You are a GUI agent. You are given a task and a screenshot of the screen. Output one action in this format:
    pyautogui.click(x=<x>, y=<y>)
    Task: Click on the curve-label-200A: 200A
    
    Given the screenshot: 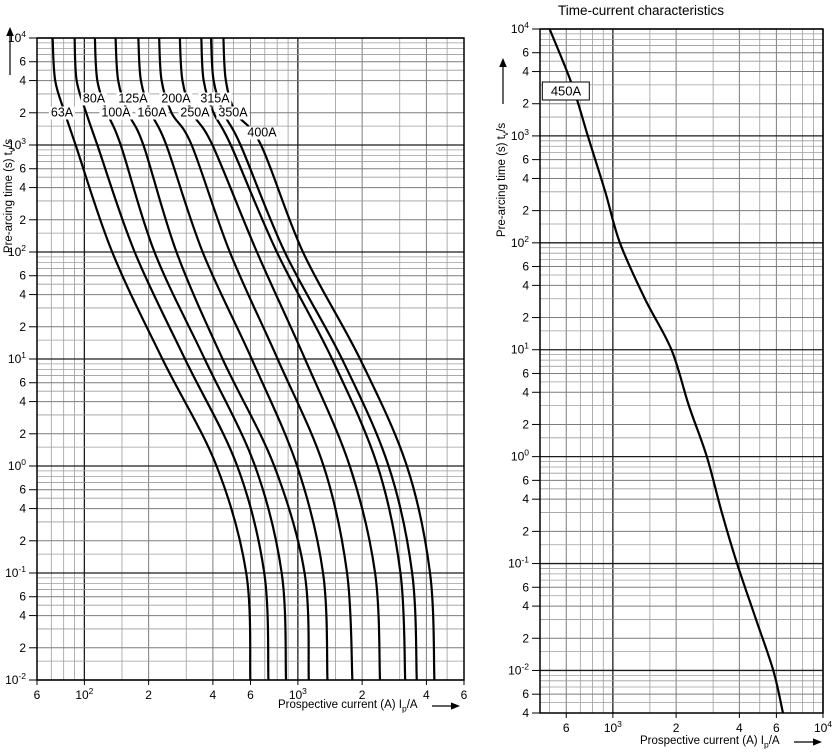 What is the action you would take?
    pyautogui.click(x=176, y=98)
    